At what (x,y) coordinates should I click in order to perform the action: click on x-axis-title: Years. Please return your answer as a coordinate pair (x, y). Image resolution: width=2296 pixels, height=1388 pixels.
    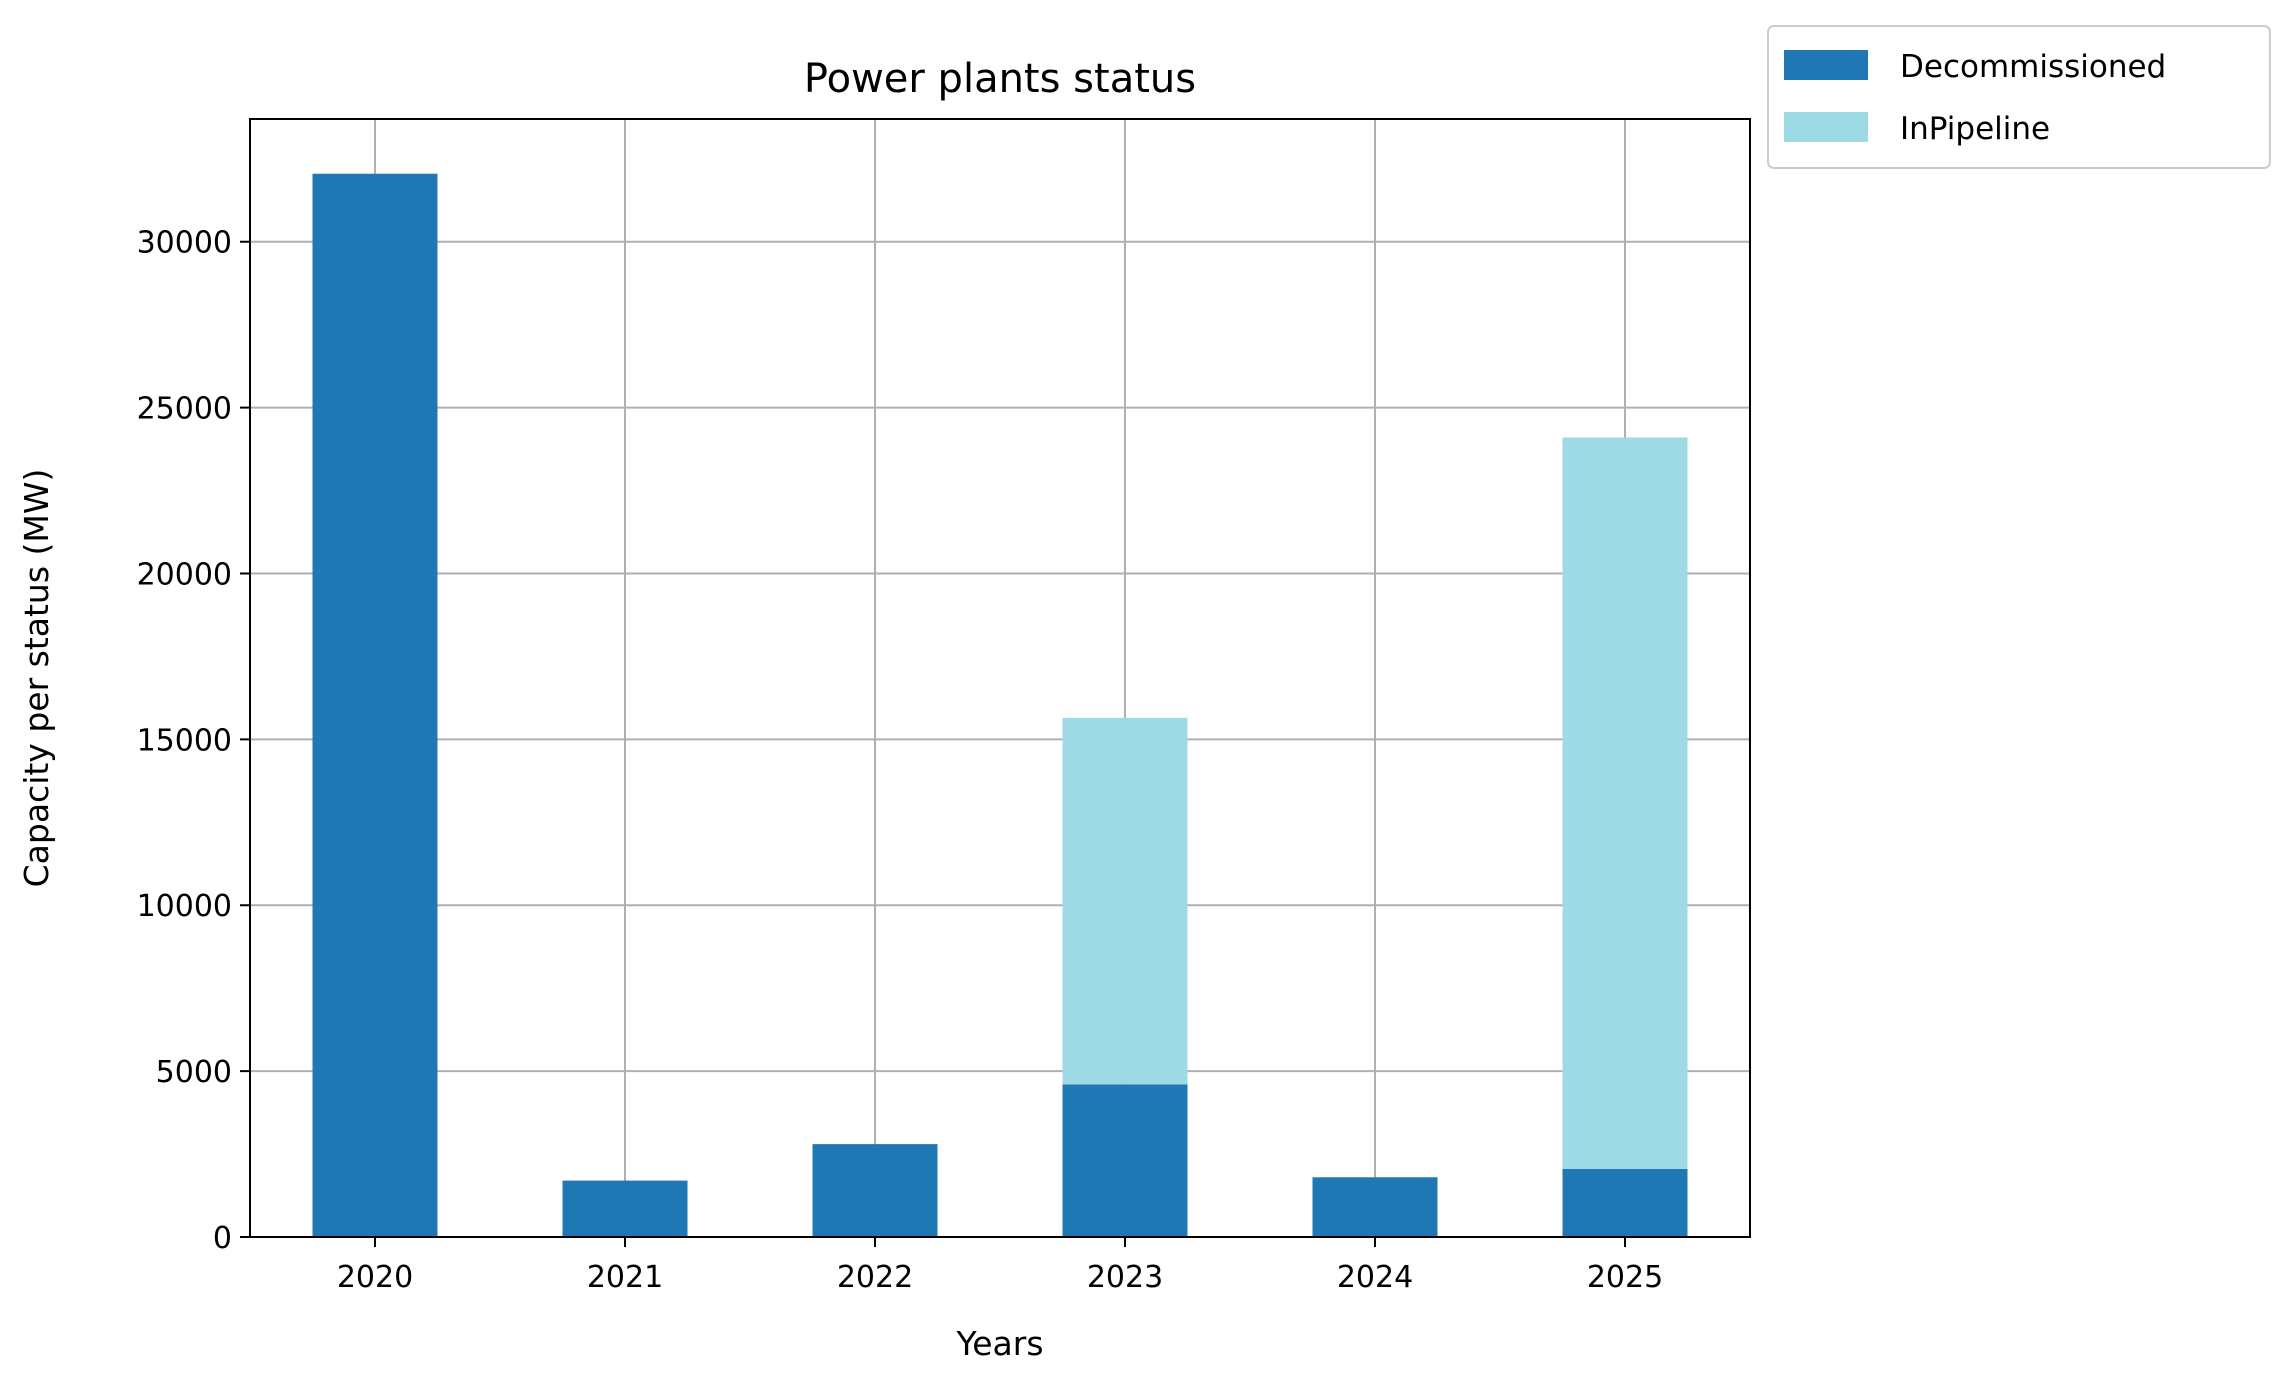
    Looking at the image, I should click on (999, 1343).